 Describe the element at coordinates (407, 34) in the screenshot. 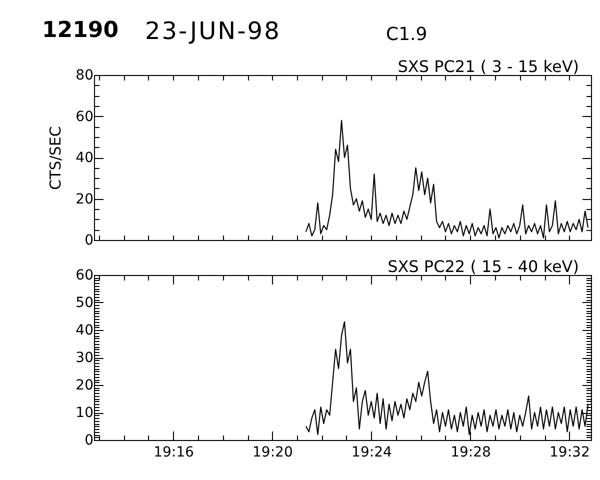

I see `text: C1.9` at that location.